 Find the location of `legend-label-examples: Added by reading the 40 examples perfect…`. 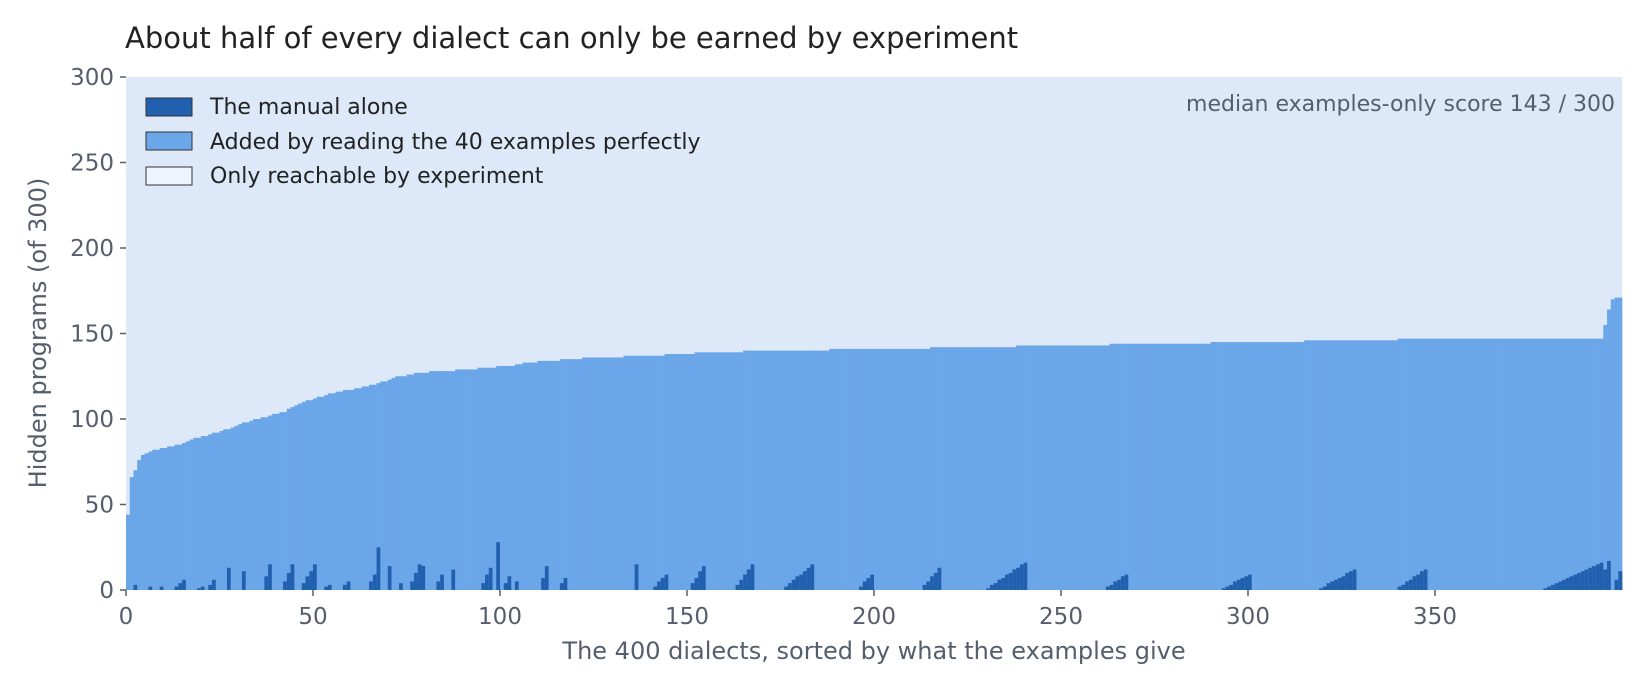

legend-label-examples: Added by reading the 40 examples perfect… is located at coordinates (455, 142).